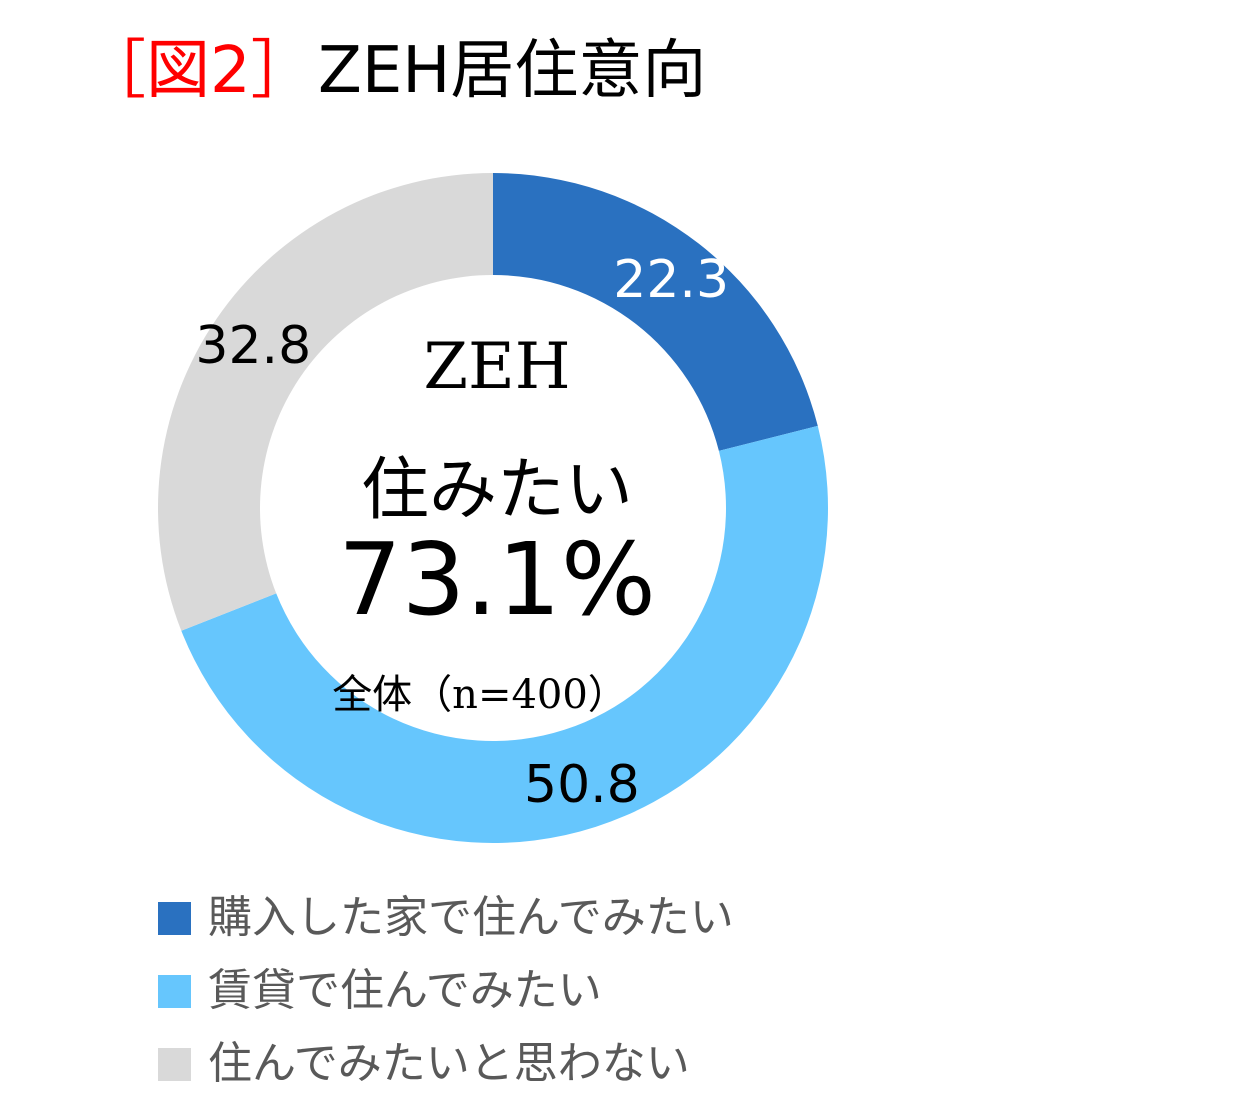  Describe the element at coordinates (253, 346) in the screenshot. I see `slice-value-label-3: 32.8` at that location.